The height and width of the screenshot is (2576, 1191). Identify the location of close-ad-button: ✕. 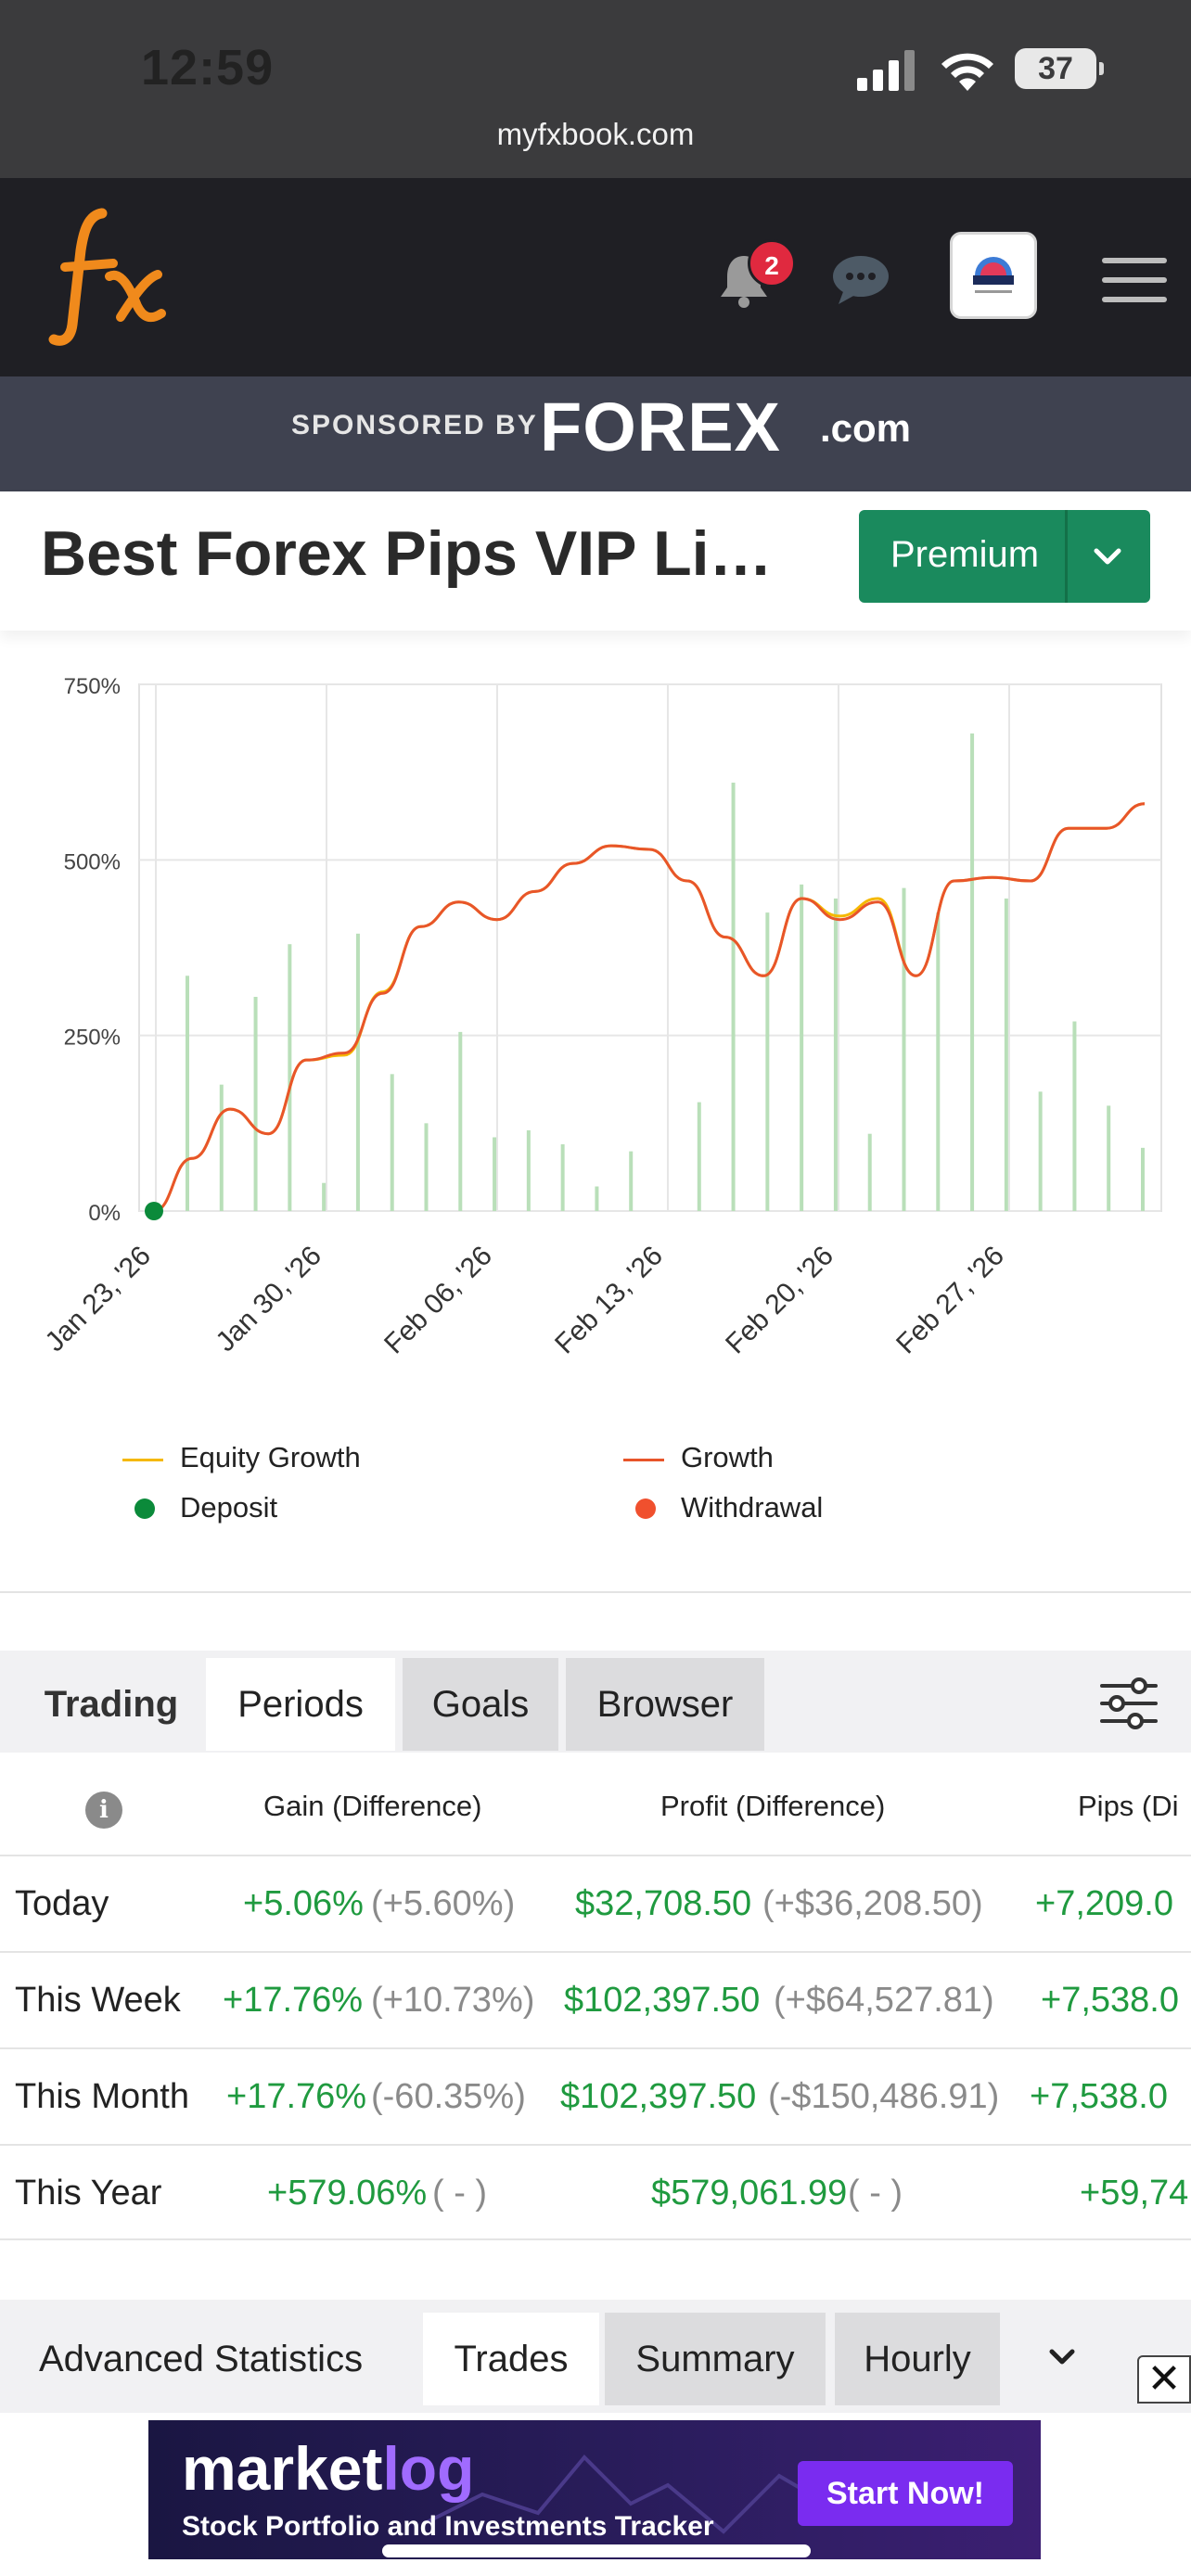
(1164, 2379).